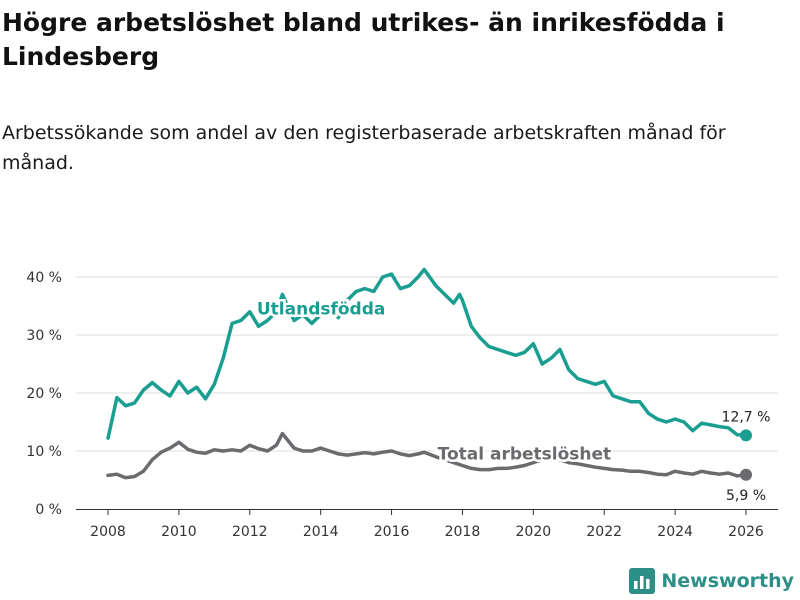  Describe the element at coordinates (675, 532) in the screenshot. I see `x-tick-label: 2024` at that location.